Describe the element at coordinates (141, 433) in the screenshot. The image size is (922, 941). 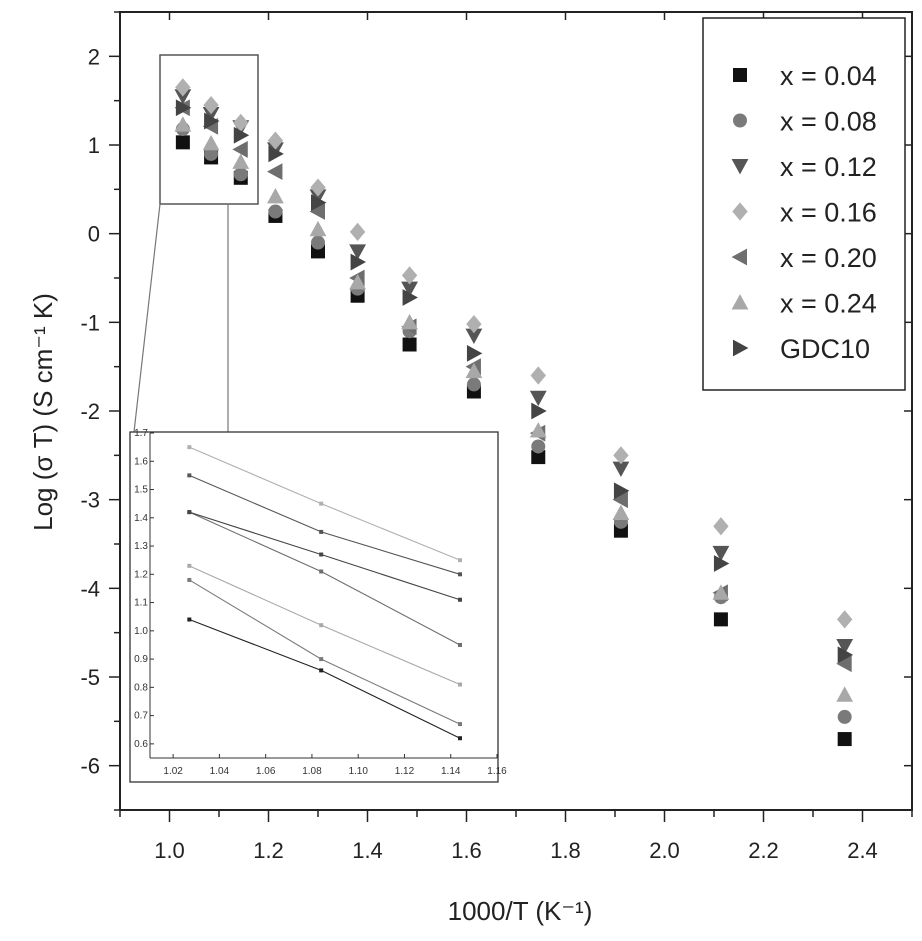
I see `inset-y-tick-label: 1.7` at that location.